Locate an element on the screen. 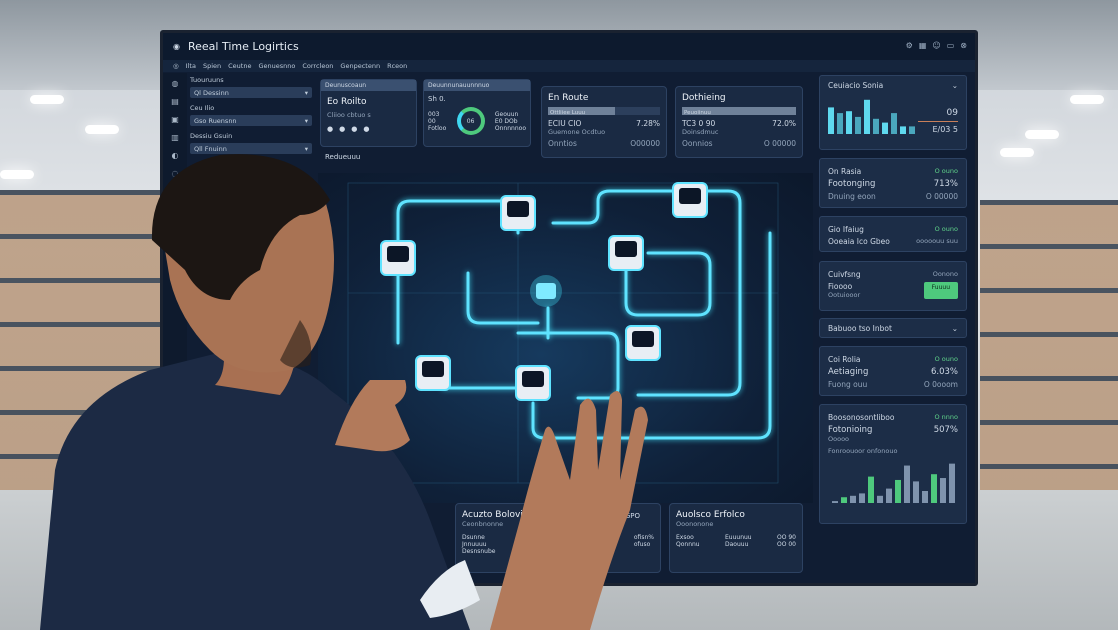 This screenshot has width=1118, height=630. card-header: Deuunnunauunnnuo is located at coordinates (477, 85).